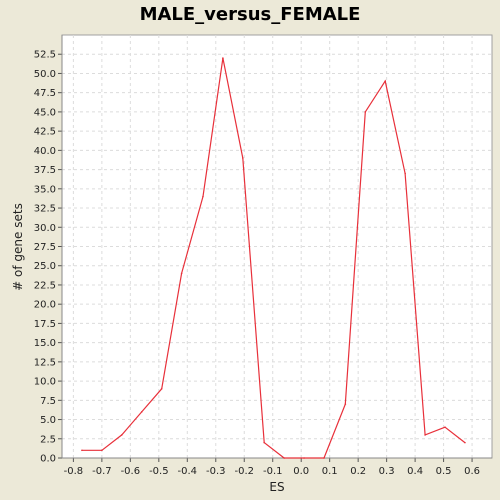 This screenshot has height=500, width=500. Describe the element at coordinates (273, 471) in the screenshot. I see `x-tick-label: -0.1` at that location.